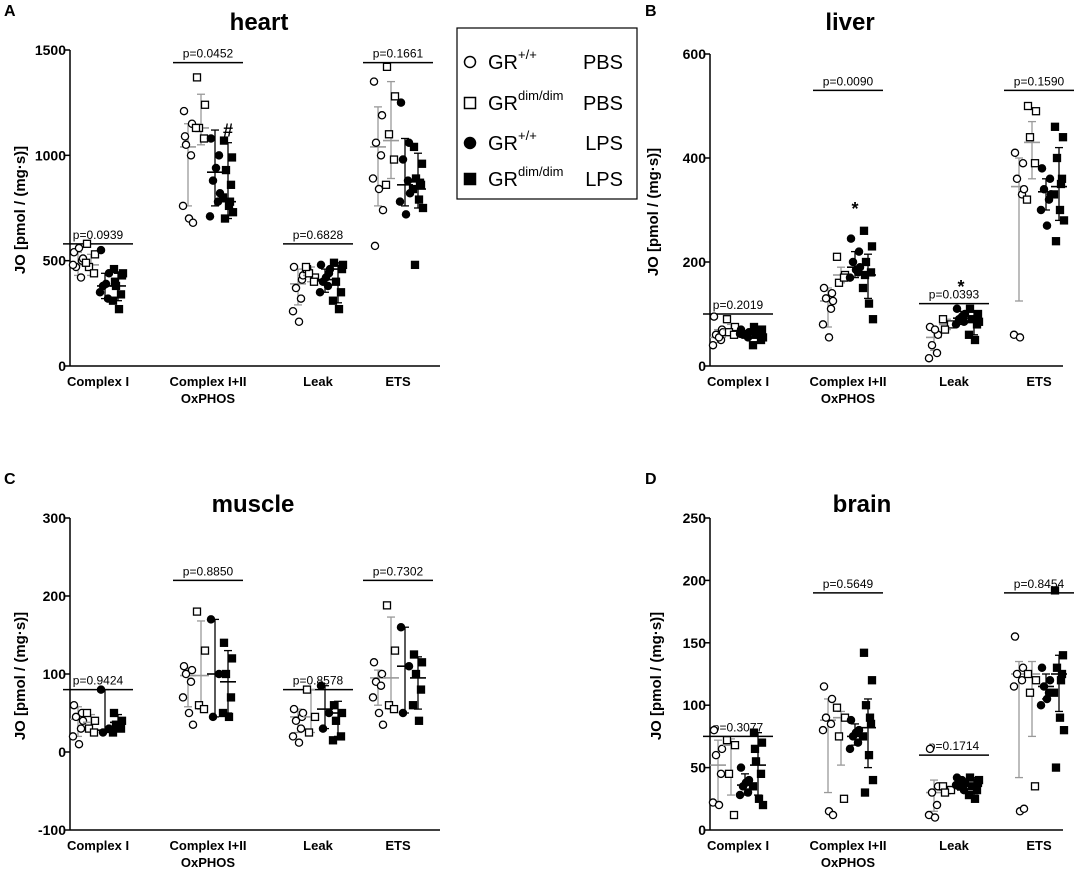  What do you see at coordinates (470, 62) in the screenshot?
I see `legend-marker-circle-open` at bounding box center [470, 62].